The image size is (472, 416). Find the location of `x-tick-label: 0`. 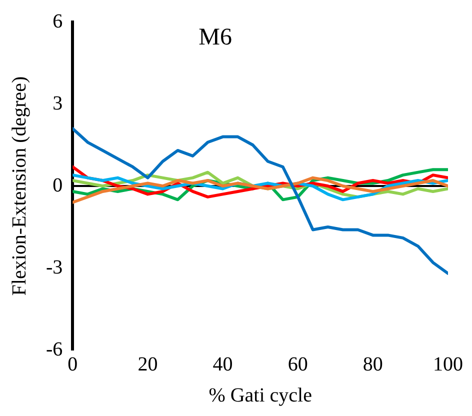

x-tick-label: 0 is located at coordinates (73, 364).